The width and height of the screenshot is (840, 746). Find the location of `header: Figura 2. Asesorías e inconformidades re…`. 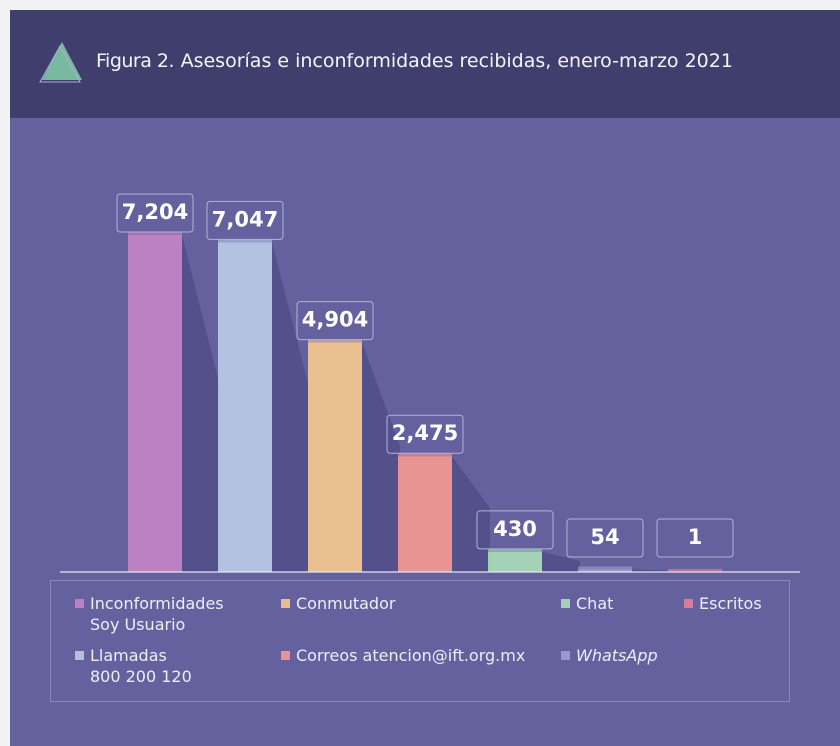

header: Figura 2. Asesorías e inconformidades re… is located at coordinates (425, 64).